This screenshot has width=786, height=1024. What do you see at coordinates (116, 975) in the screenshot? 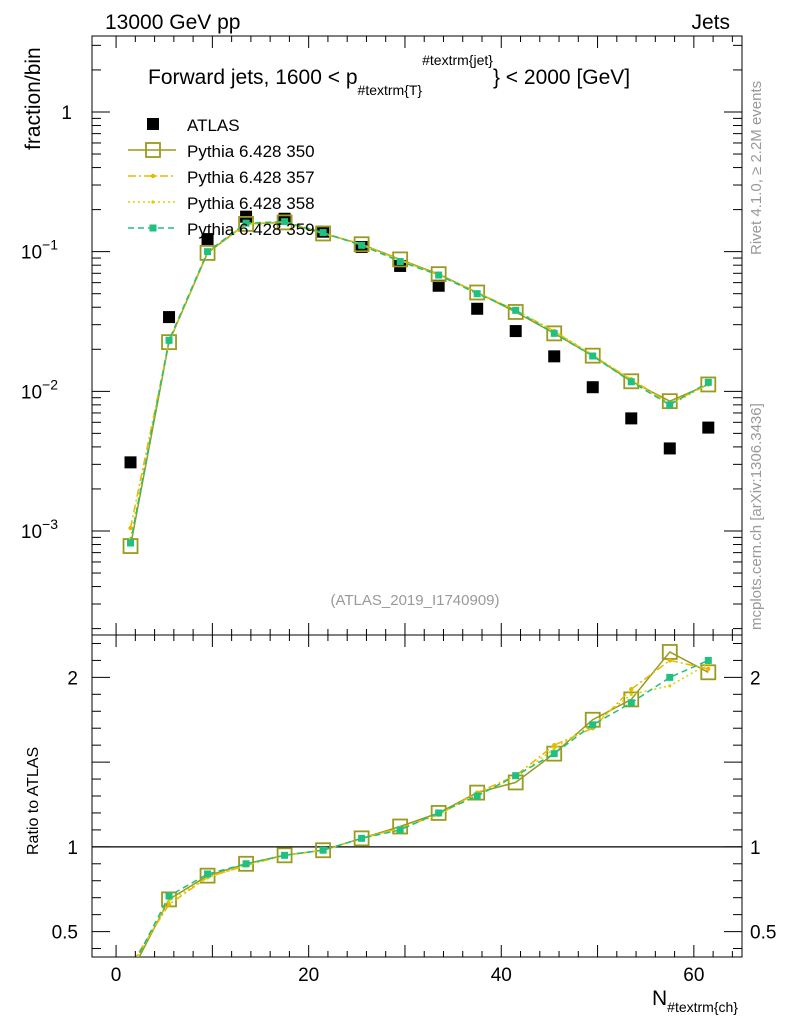
I see `x-tick-label: 0` at bounding box center [116, 975].